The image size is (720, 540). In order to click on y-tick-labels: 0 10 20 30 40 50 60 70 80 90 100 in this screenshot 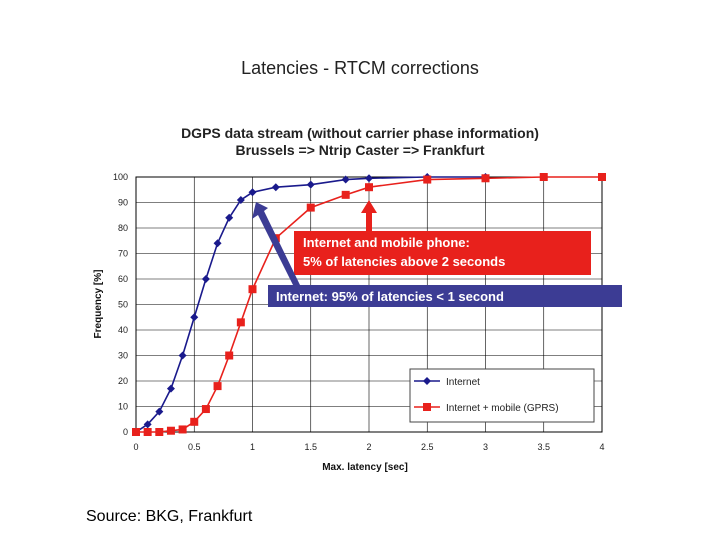, I will do `click(120, 304)`.